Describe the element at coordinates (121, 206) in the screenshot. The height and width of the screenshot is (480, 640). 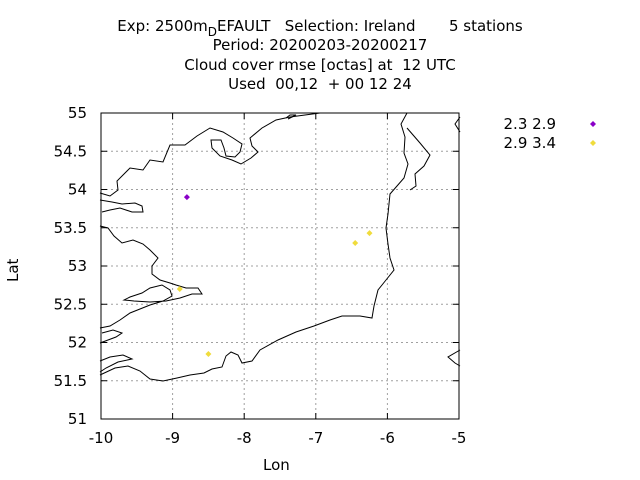
I see `coastline-northwest` at that location.